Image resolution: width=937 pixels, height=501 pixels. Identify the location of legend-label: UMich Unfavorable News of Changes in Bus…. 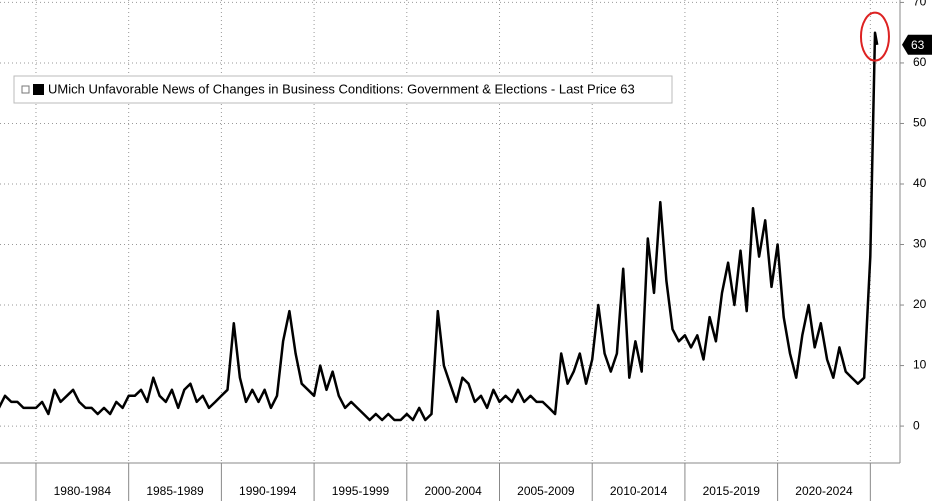
(341, 88).